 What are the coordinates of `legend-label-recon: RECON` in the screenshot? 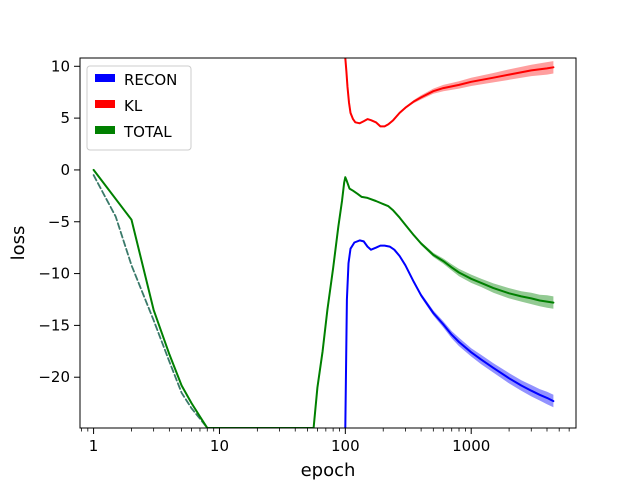 It's located at (150, 80).